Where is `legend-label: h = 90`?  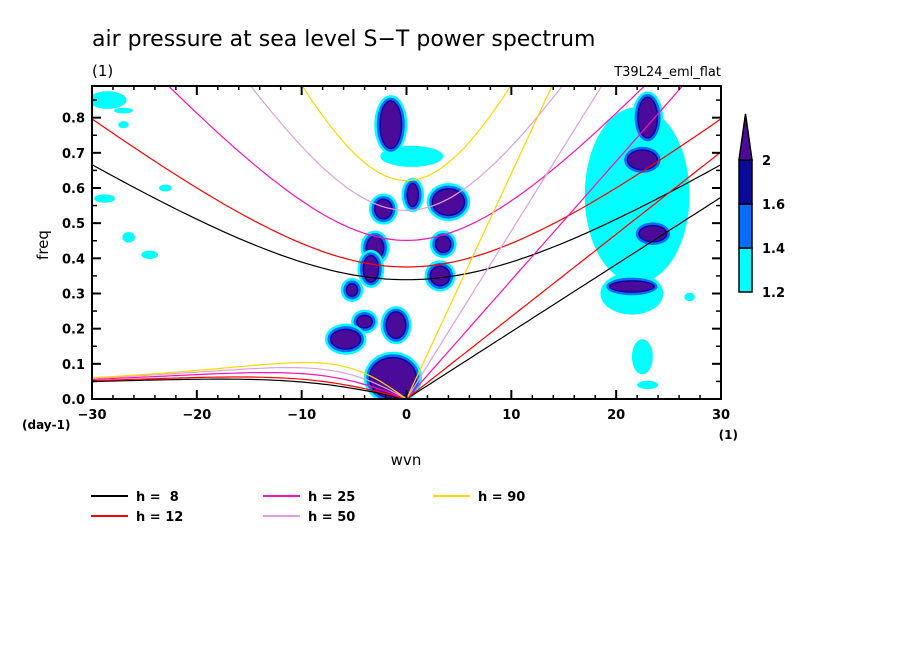 legend-label: h = 90 is located at coordinates (501, 497).